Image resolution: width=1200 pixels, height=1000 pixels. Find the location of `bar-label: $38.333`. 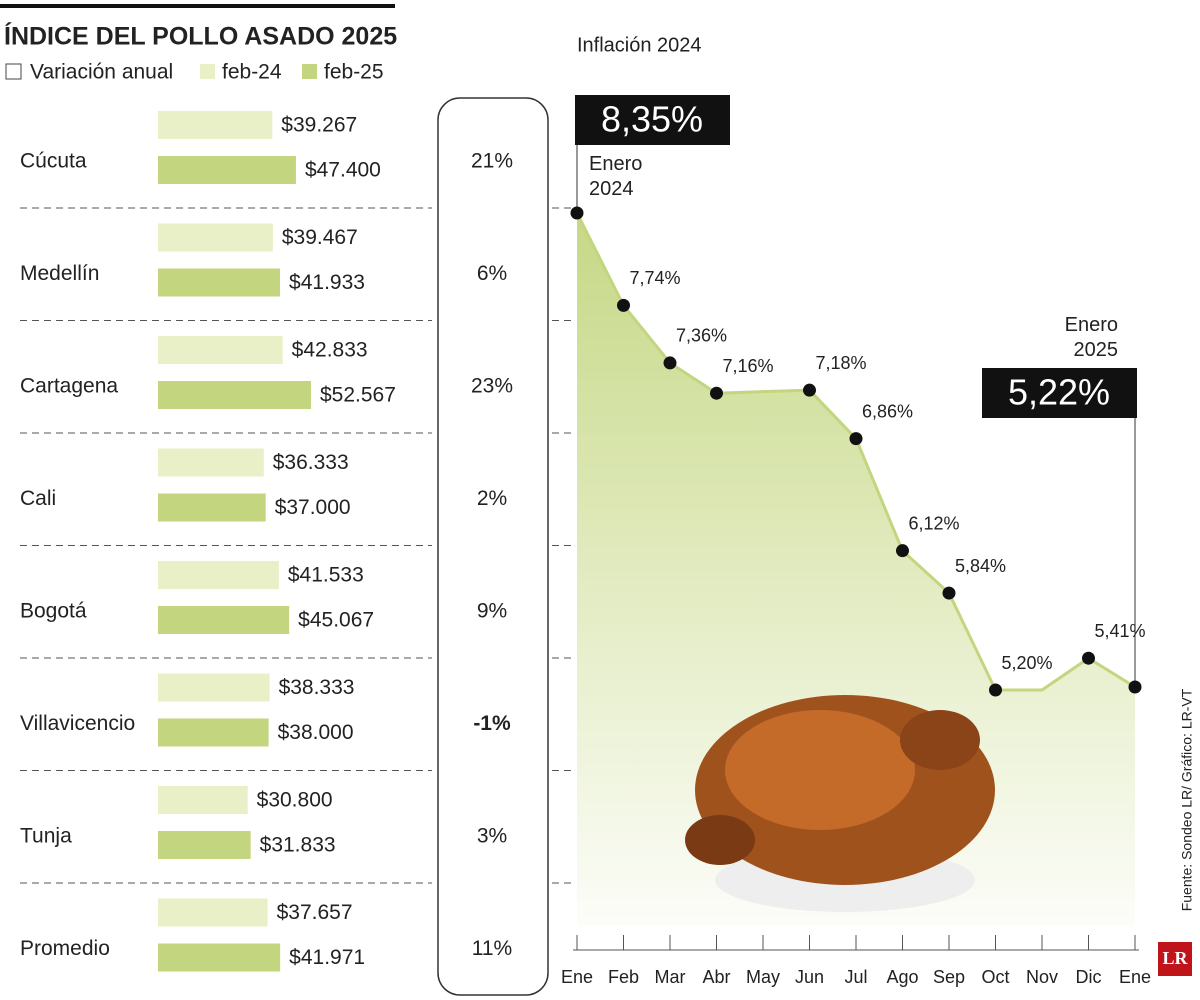

bar-label: $38.333 is located at coordinates (317, 687).